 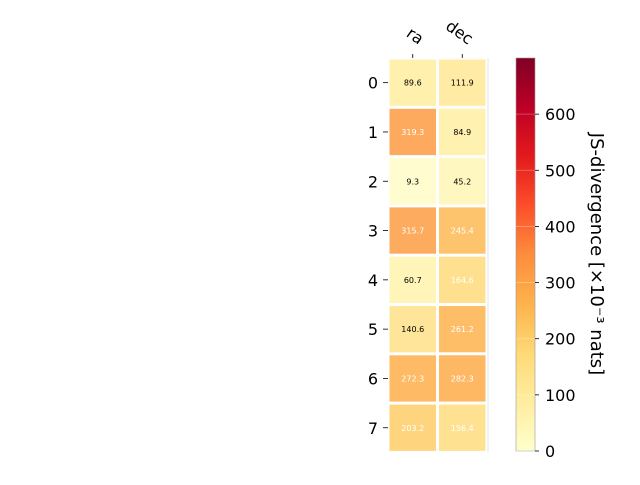 I want to click on cell-value-label: 203.2, so click(x=412, y=428).